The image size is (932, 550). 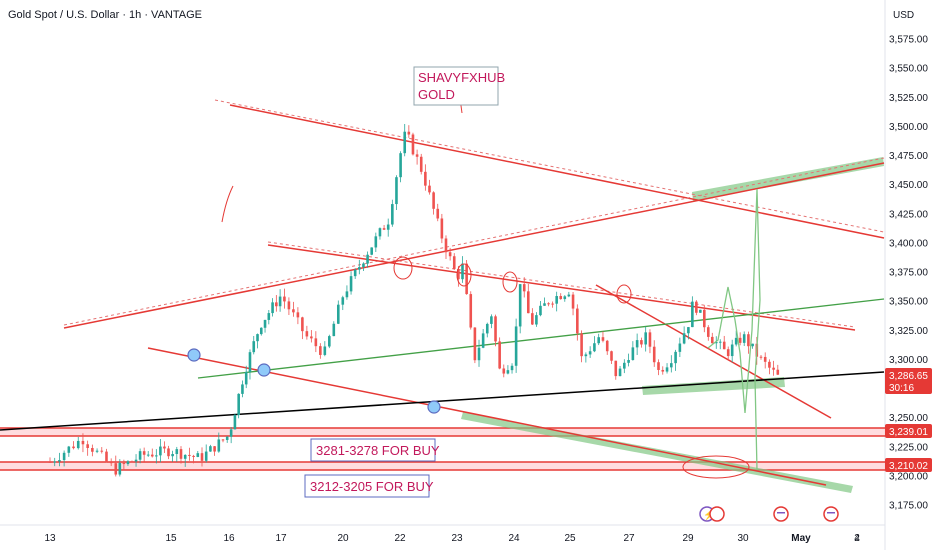 I want to click on current-price-tag: 3,286.65 30:16, so click(x=908, y=381).